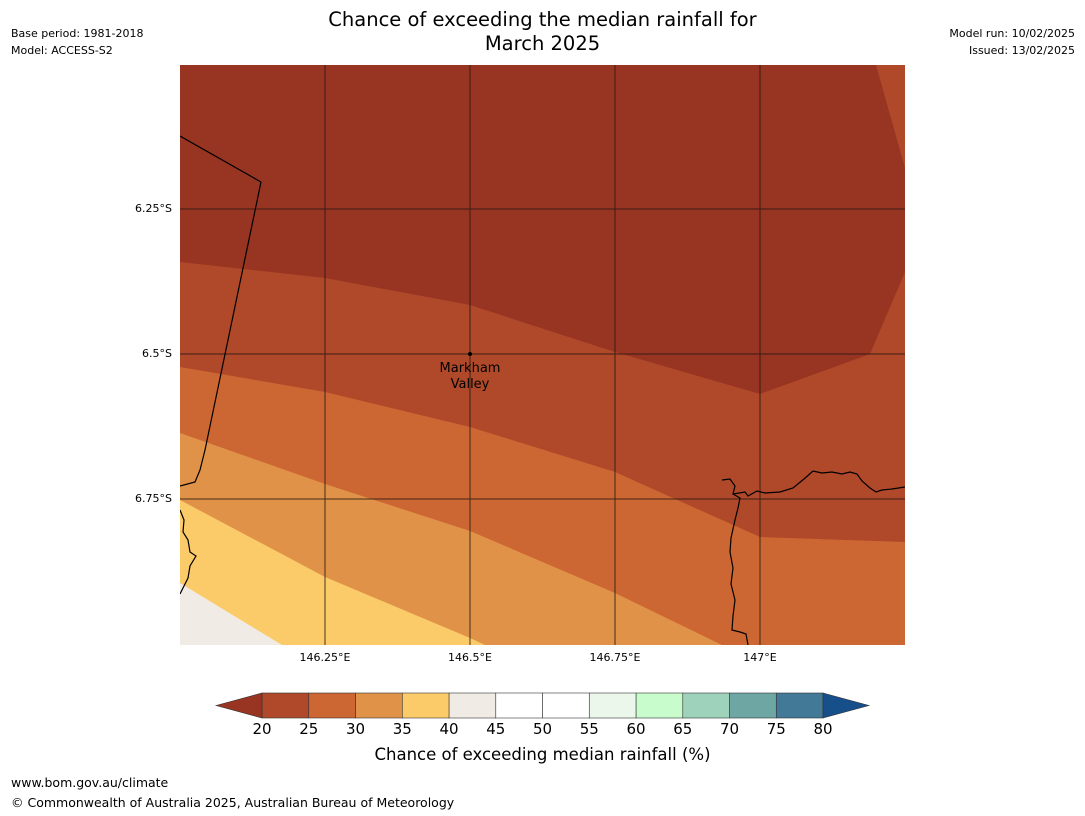 The image size is (1085, 816). I want to click on colorbar-tick-label: 50, so click(542, 729).